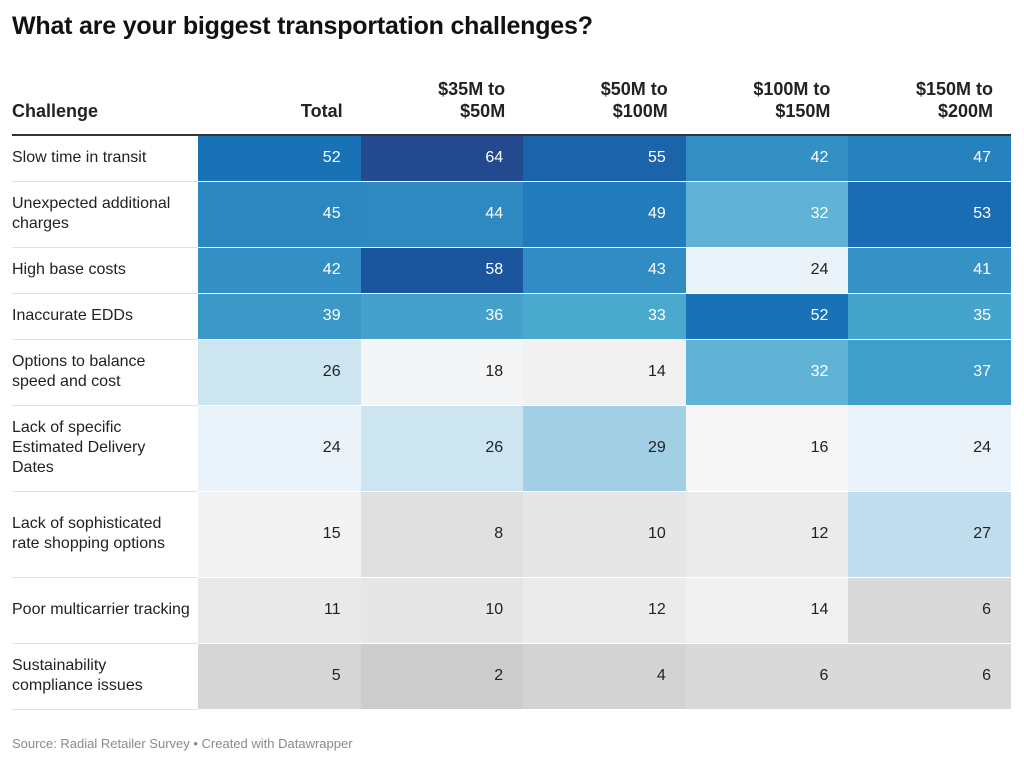 The image size is (1024, 764). I want to click on heat-cell: 53, so click(929, 214).